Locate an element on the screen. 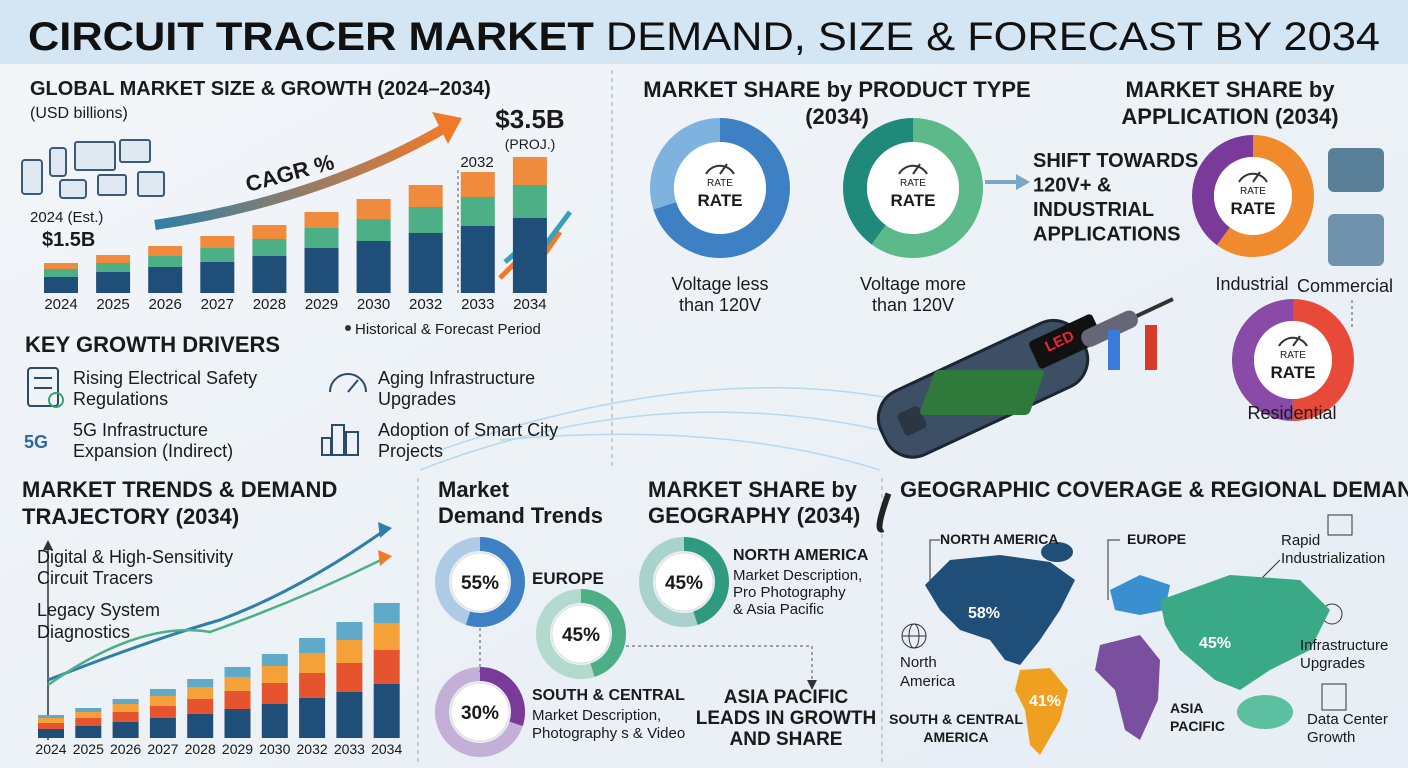 The height and width of the screenshot is (768, 1408). donut-hole is located at coordinates (720, 188).